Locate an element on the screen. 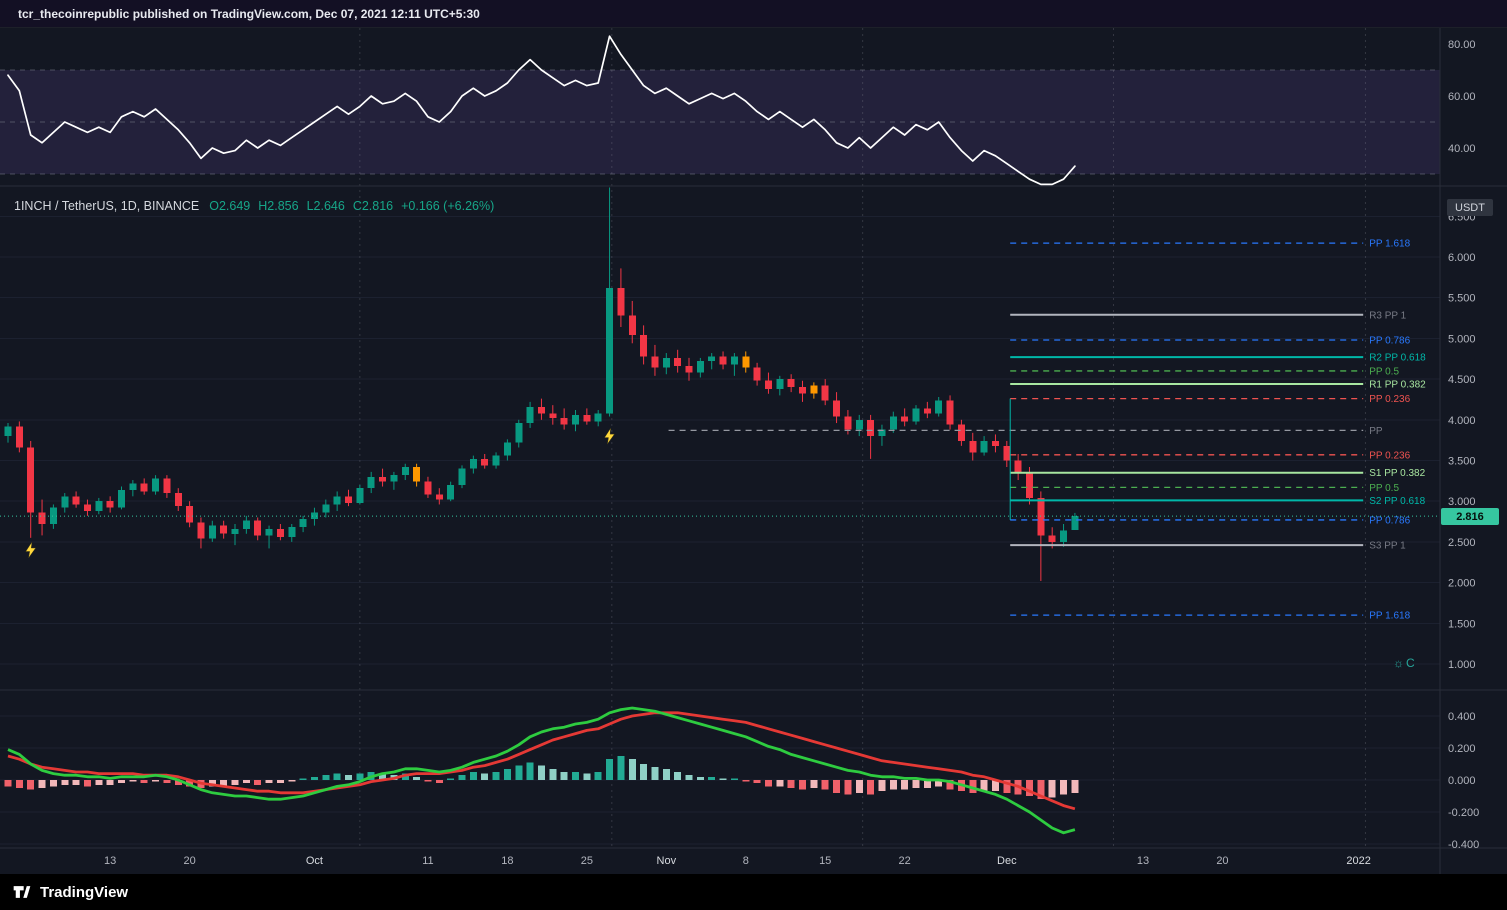  lightning-markers is located at coordinates (320, 493).